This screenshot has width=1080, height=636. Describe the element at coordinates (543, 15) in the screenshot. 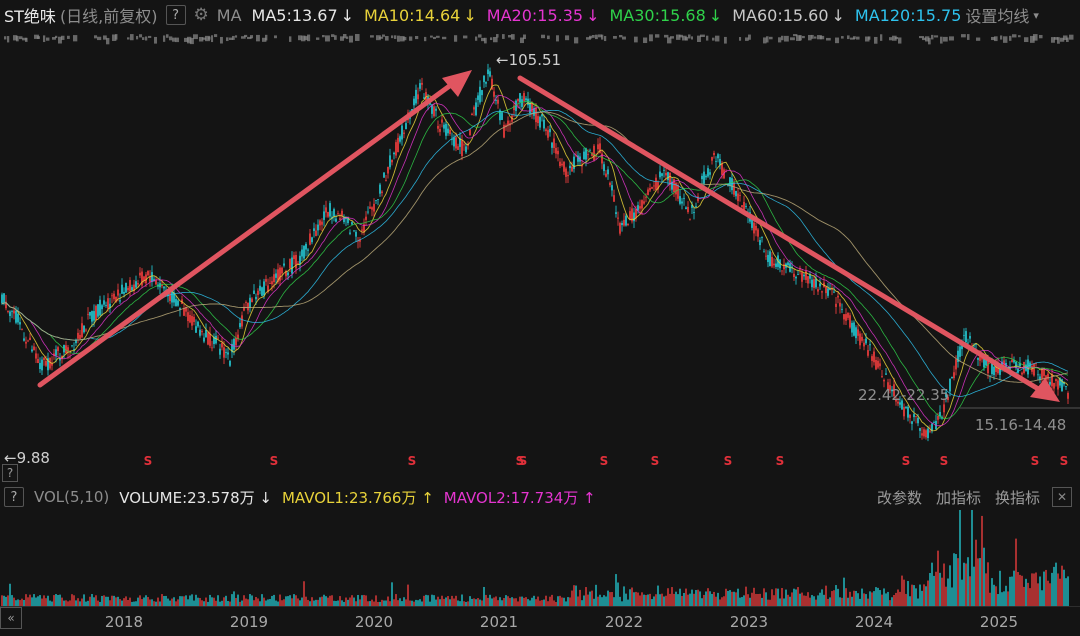

I see `ma-item-2: MA20:15.35 ↓` at that location.